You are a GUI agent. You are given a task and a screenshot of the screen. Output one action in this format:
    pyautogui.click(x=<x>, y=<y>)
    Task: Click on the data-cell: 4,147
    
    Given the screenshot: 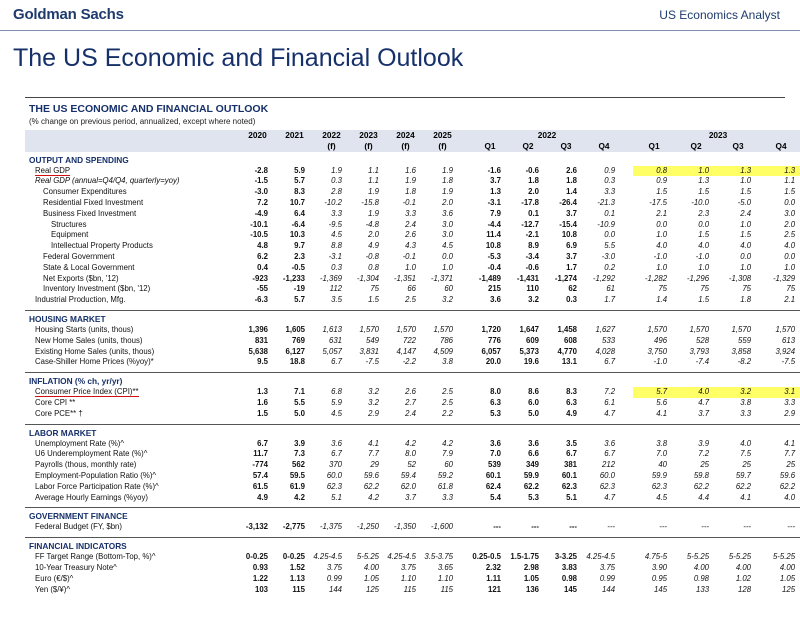 What is the action you would take?
    pyautogui.click(x=406, y=351)
    